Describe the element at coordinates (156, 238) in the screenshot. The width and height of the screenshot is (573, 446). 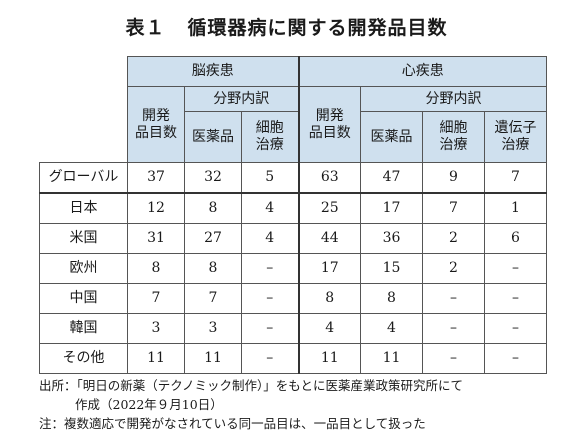
I see `cell: 31` at that location.